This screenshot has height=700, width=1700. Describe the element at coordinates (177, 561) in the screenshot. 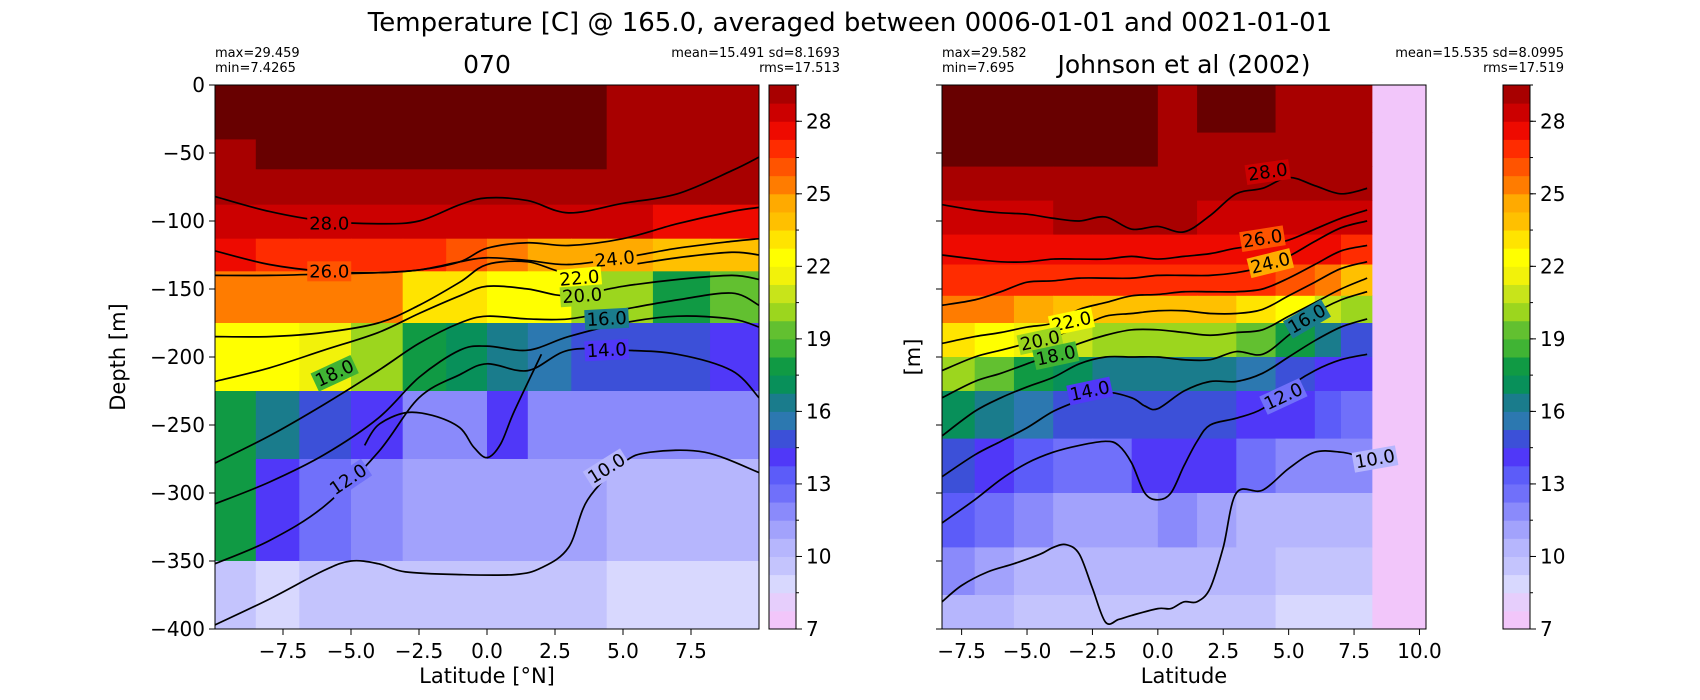

I see `y-tick-label: −350` at that location.